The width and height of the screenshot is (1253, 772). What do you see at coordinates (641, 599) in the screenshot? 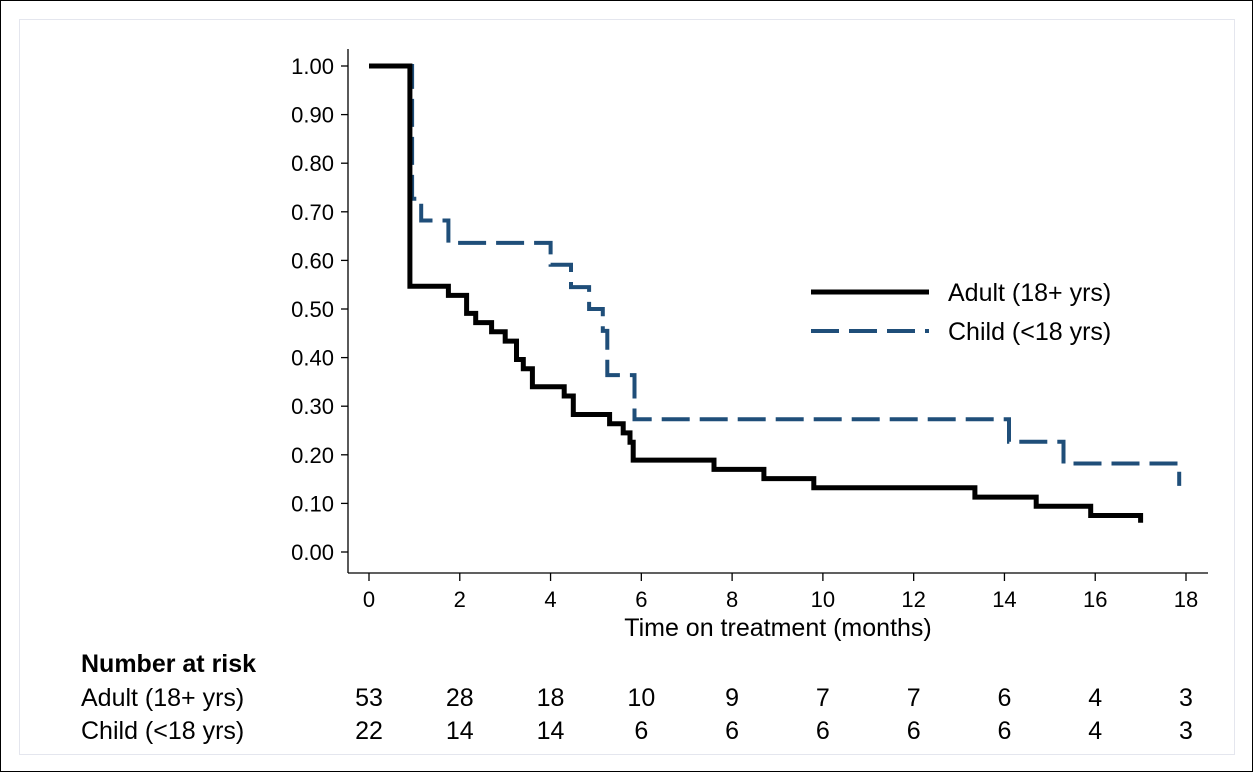
I see `x-tick-label: 6` at bounding box center [641, 599].